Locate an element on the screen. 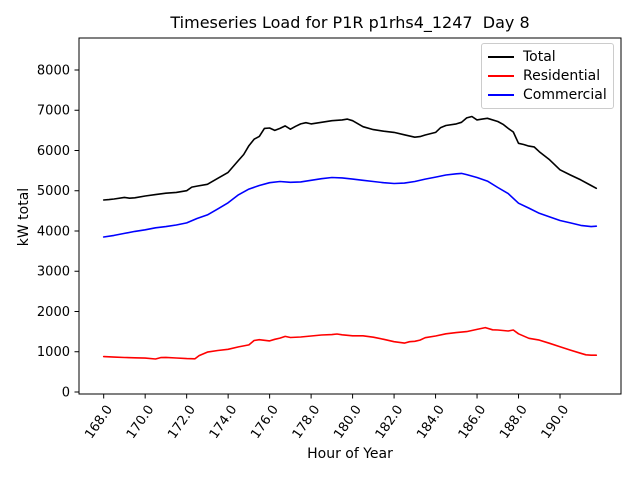 The height and width of the screenshot is (480, 640). x-tick-label: 176.0 is located at coordinates (265, 422).